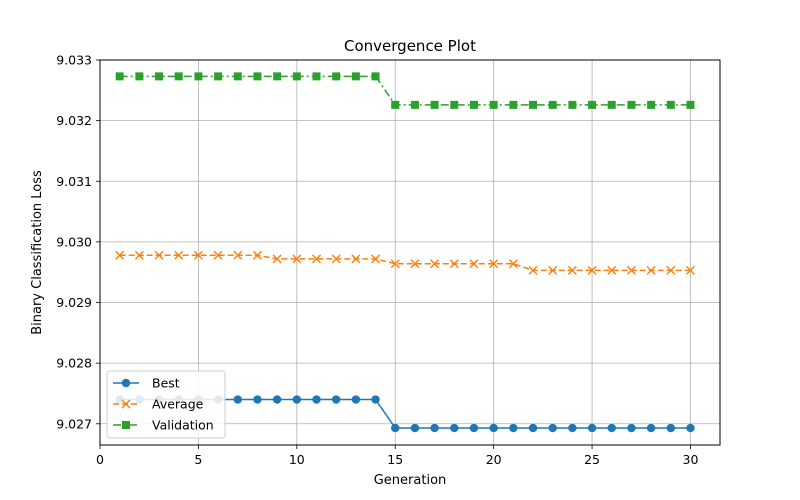  What do you see at coordinates (166, 383) in the screenshot?
I see `legend-label-best: Best` at bounding box center [166, 383].